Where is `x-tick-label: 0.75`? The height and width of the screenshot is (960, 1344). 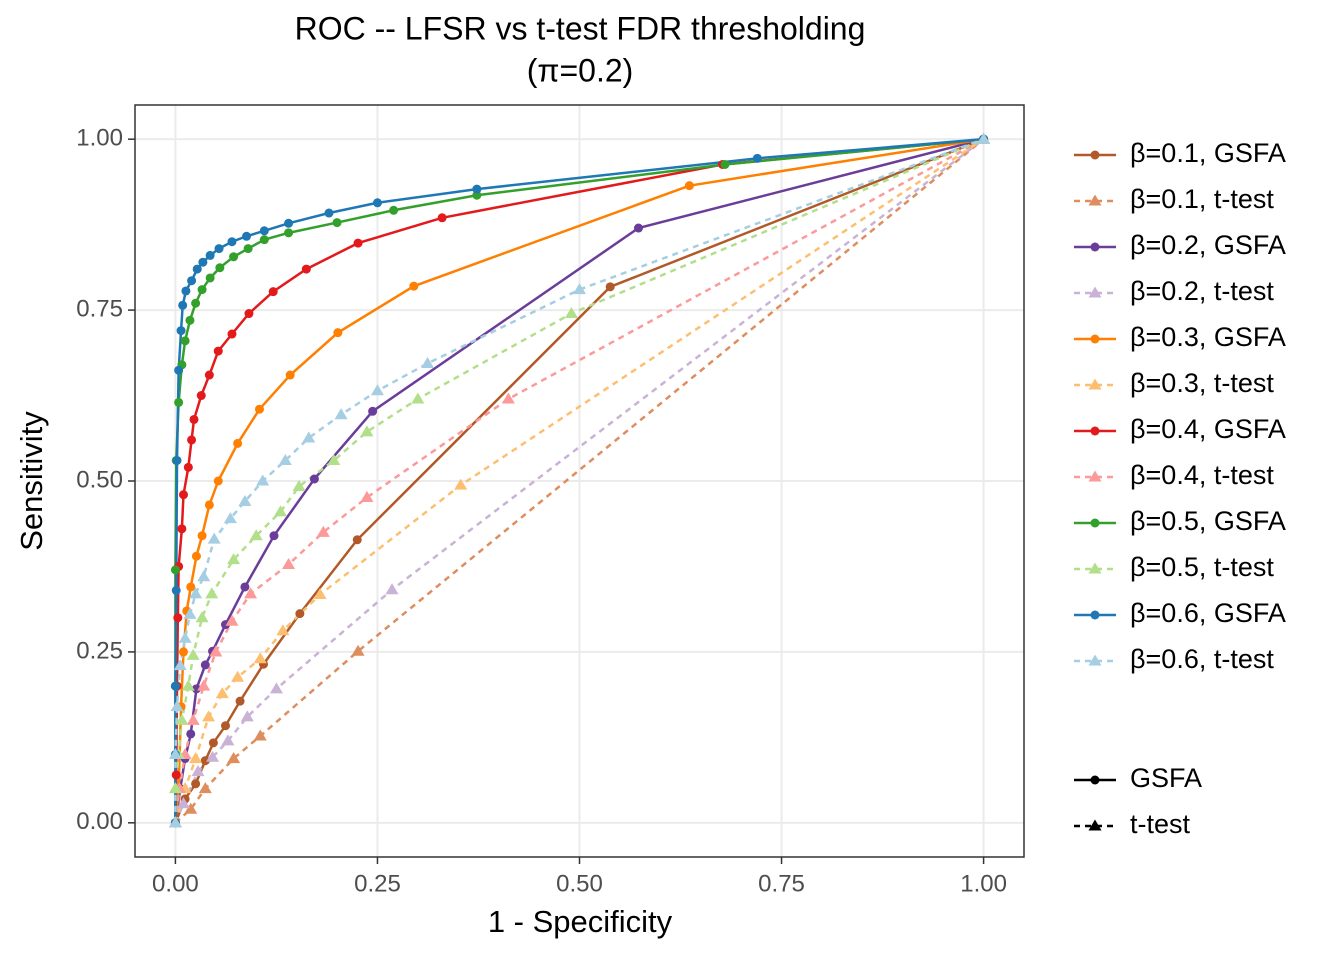 x-tick-label: 0.75 is located at coordinates (781, 883).